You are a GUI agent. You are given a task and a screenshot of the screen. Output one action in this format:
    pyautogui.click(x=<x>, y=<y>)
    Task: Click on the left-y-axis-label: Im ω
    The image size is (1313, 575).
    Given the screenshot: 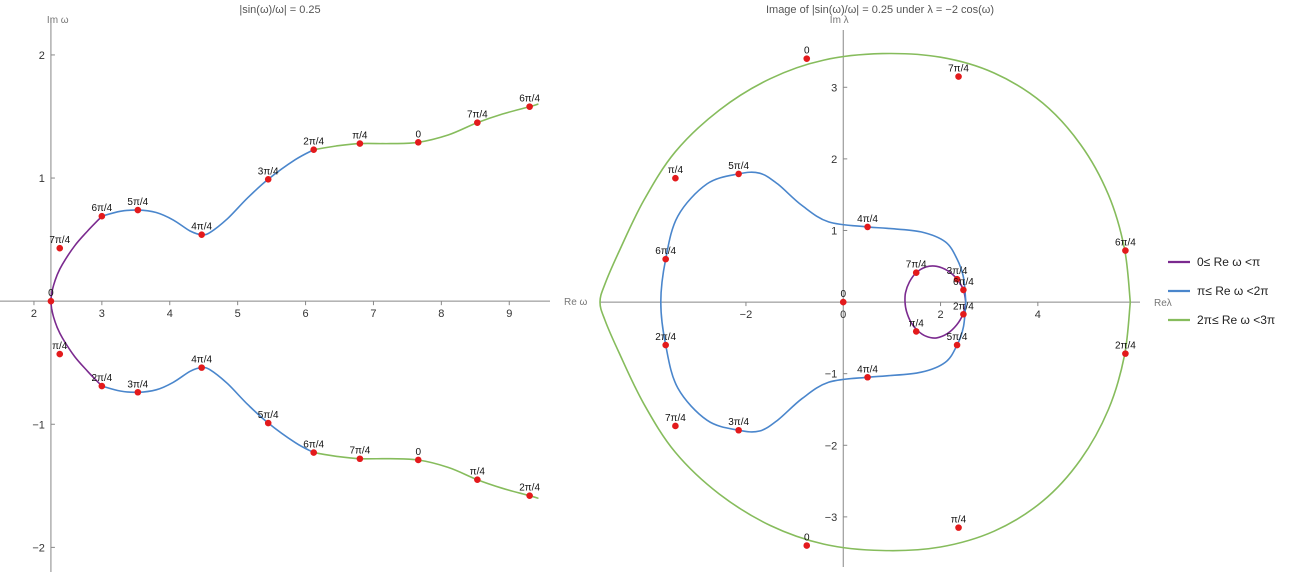 What is the action you would take?
    pyautogui.click(x=58, y=20)
    